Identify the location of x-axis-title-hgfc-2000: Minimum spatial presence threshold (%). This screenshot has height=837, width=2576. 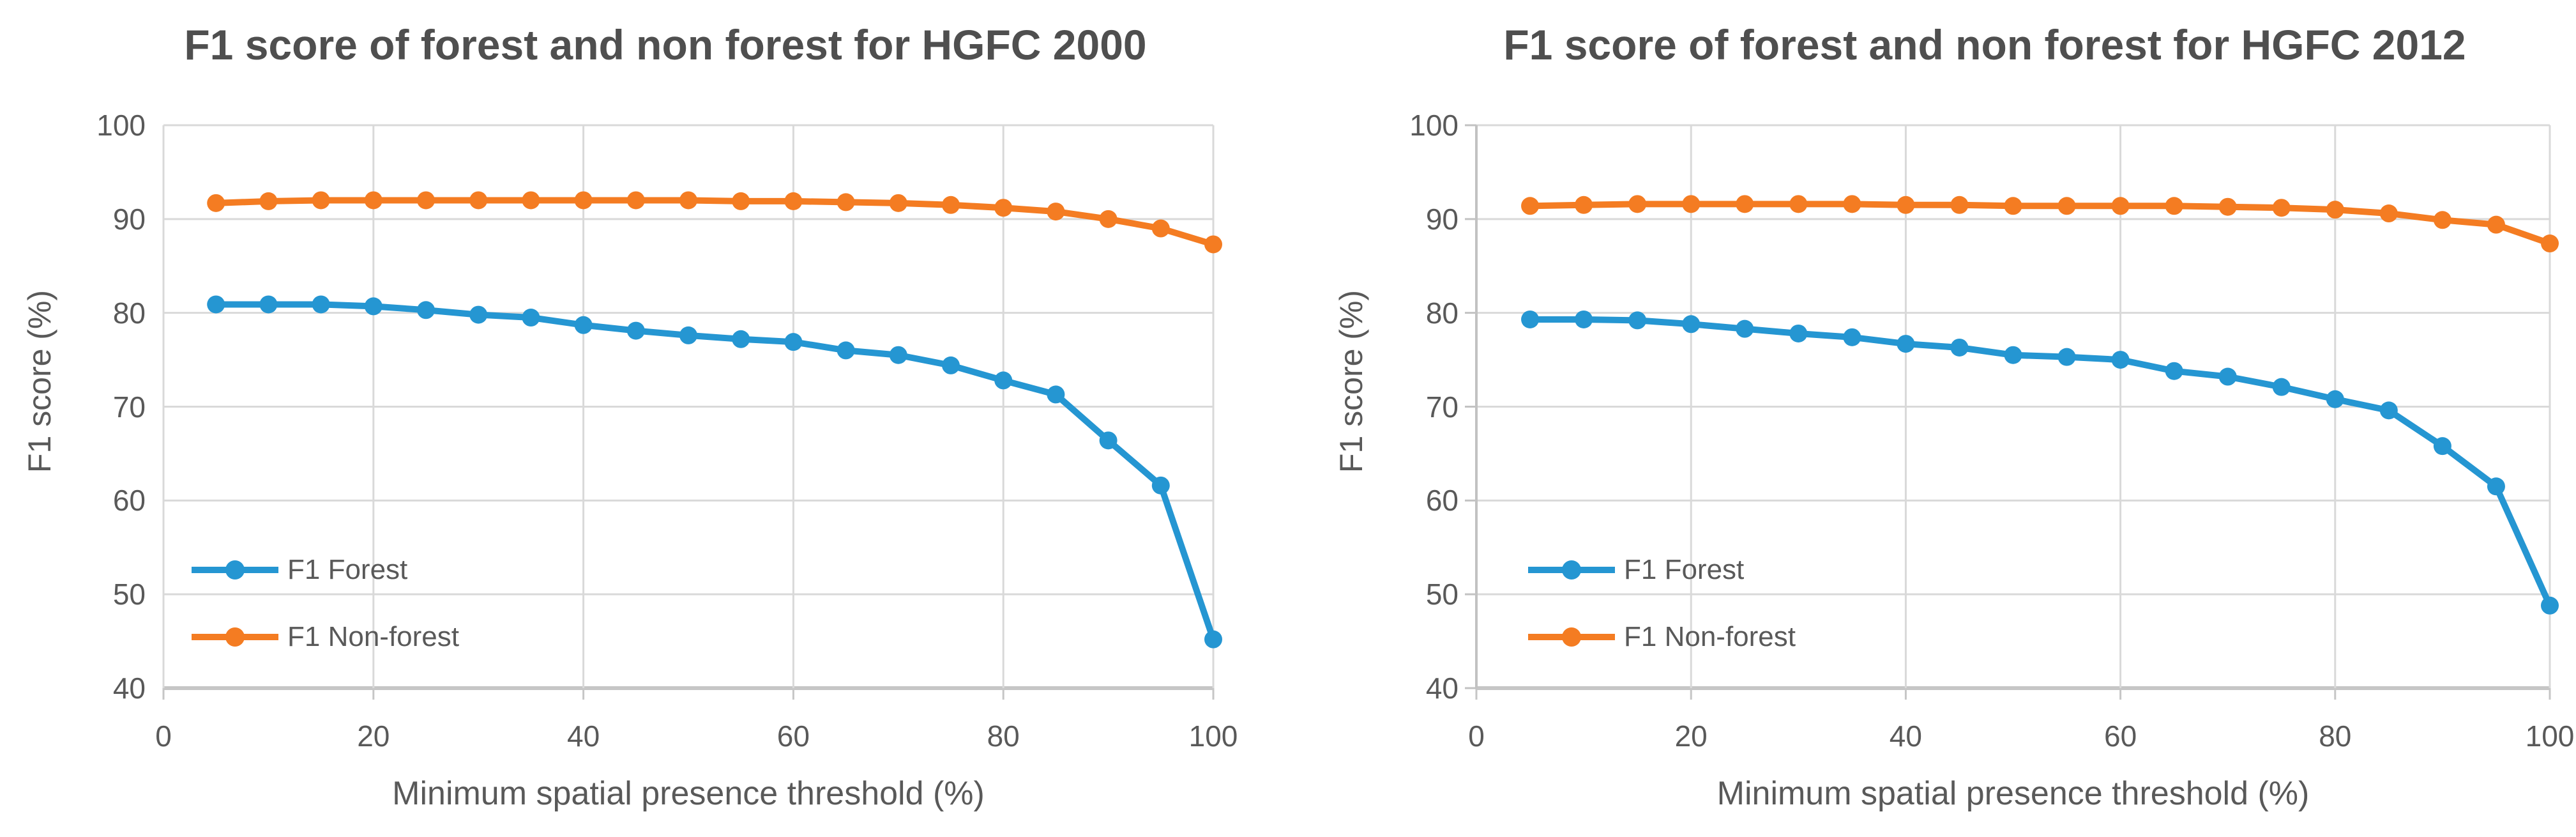
(689, 793).